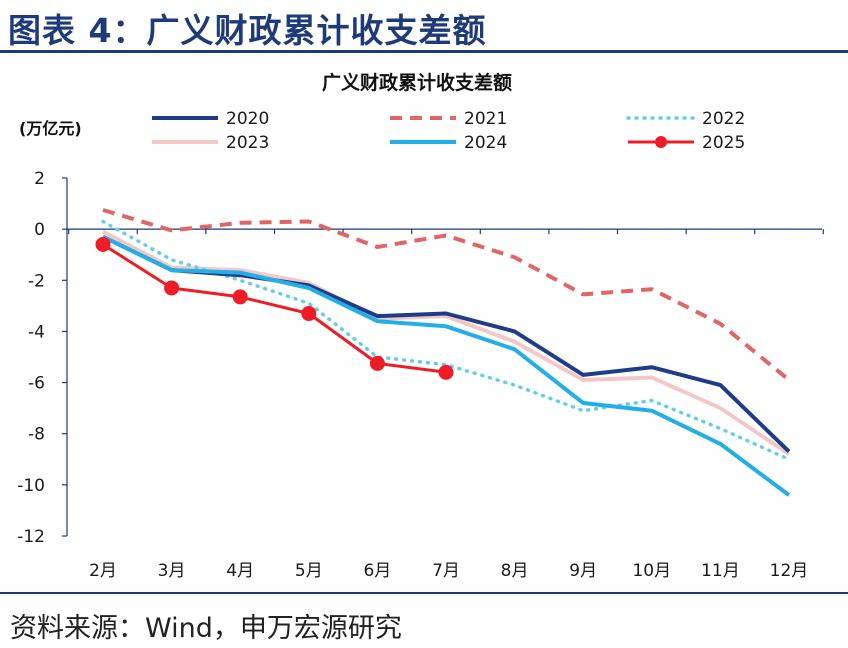  I want to click on x-tick-label: 9月, so click(583, 571).